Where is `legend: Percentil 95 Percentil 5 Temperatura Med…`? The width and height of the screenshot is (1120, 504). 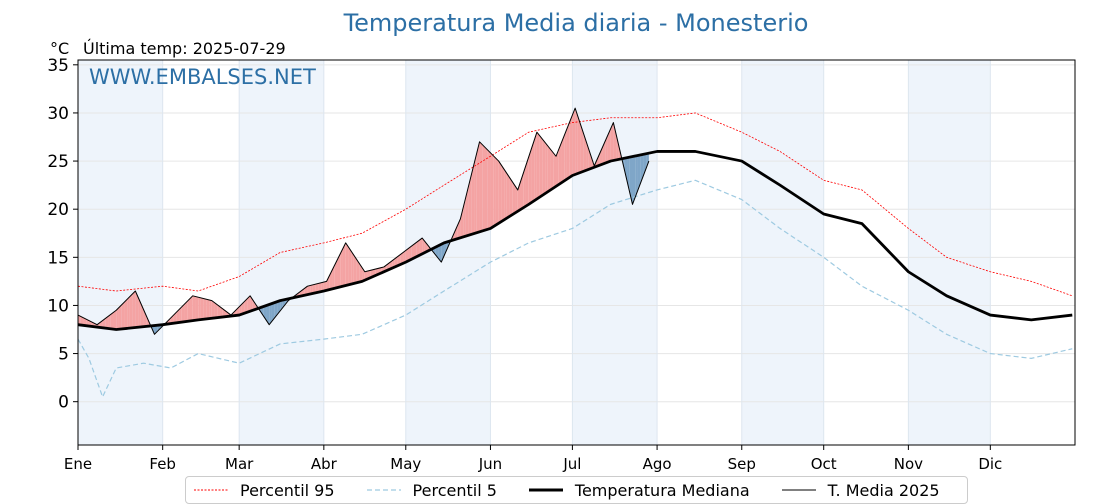 legend: Percentil 95 Percentil 5 Temperatura Med… is located at coordinates (576, 490).